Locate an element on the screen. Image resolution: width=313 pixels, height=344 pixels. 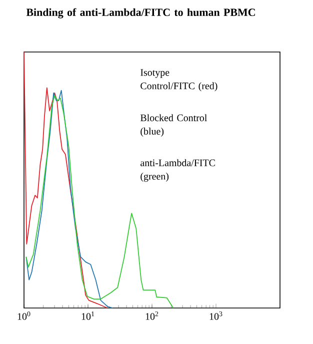
chart-title: Binding of anti-Lambda/FITC to human PBMC is located at coordinates (140, 13).